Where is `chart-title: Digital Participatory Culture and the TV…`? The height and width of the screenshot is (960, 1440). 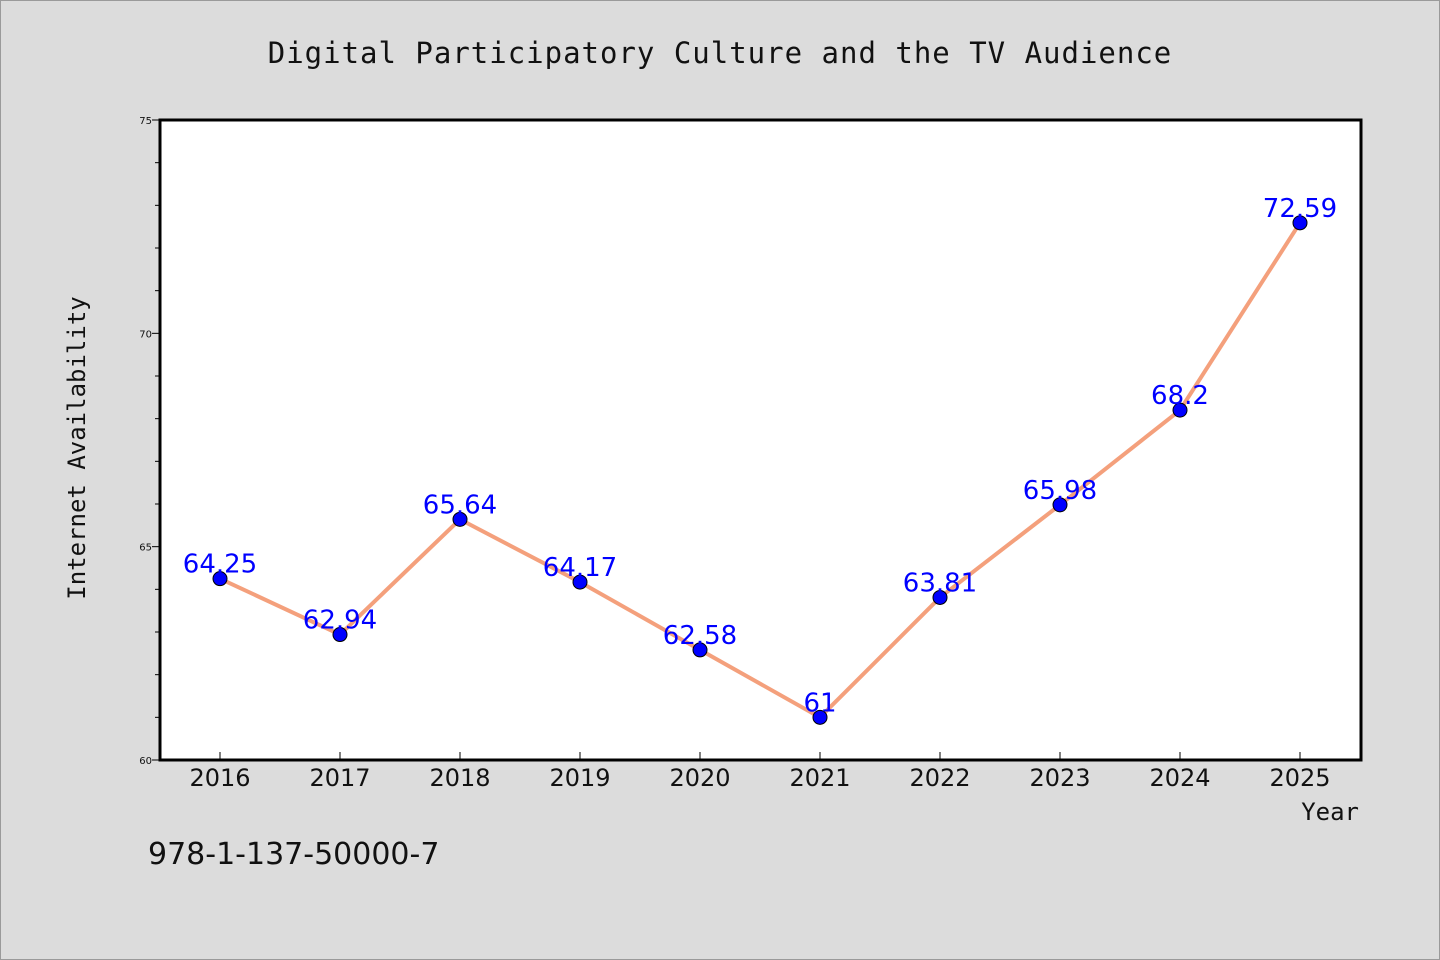 chart-title: Digital Participatory Culture and the TV… is located at coordinates (720, 53).